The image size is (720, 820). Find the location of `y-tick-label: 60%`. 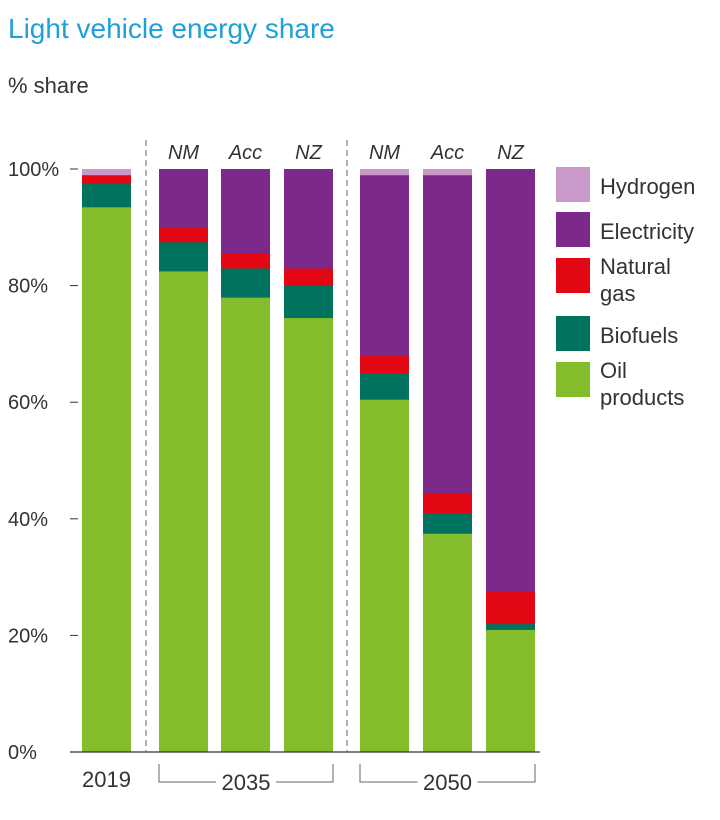

y-tick-label: 60% is located at coordinates (28, 403).